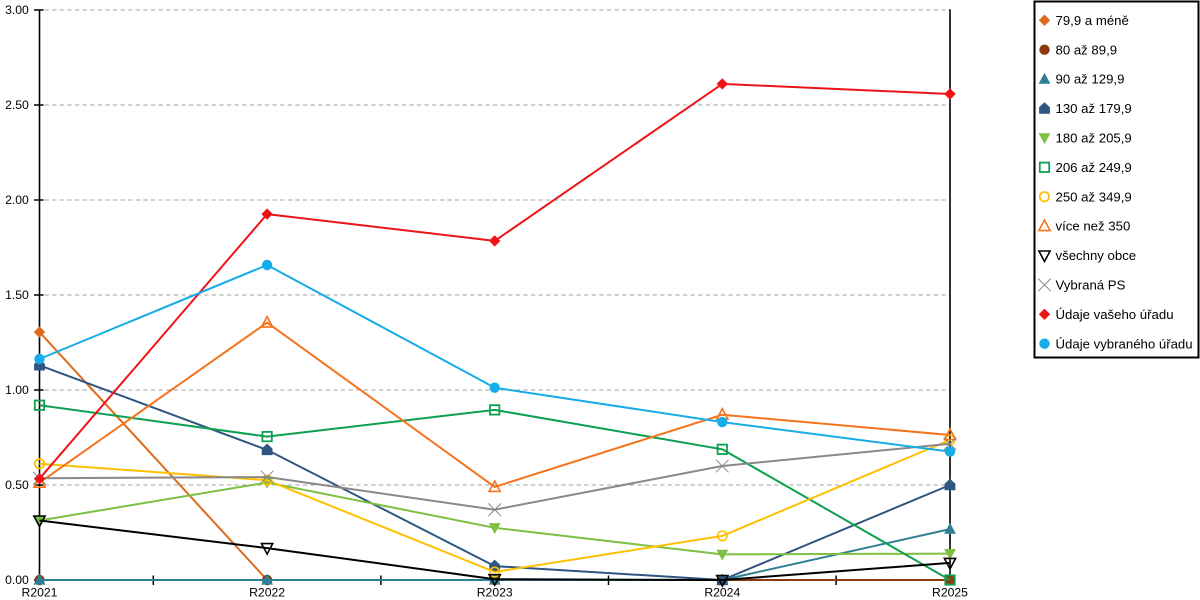  Describe the element at coordinates (1093, 226) in the screenshot. I see `svg-text: více než 350` at that location.